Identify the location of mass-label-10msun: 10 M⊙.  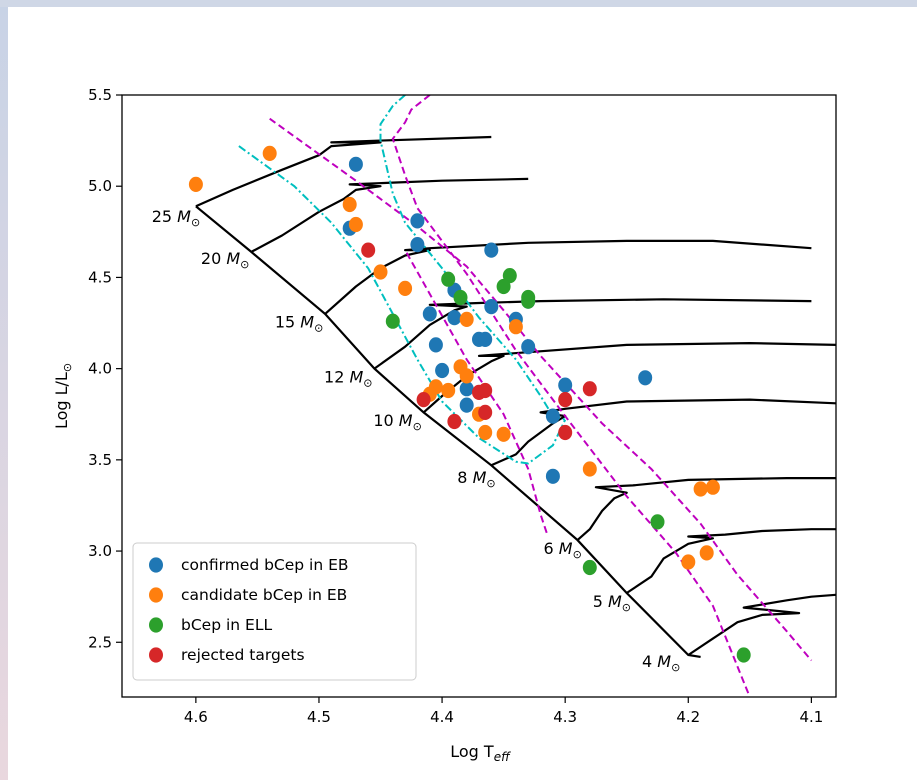
(397, 422).